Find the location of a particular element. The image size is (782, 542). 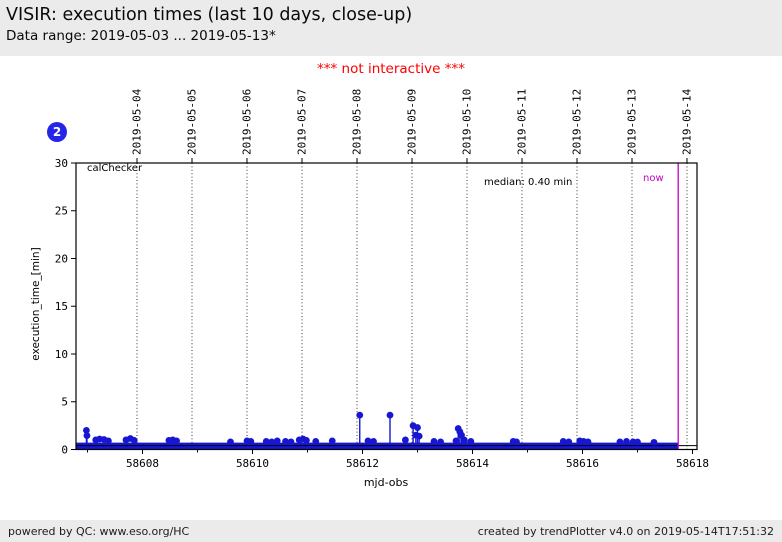

y-tick-label: 20 is located at coordinates (61, 258).